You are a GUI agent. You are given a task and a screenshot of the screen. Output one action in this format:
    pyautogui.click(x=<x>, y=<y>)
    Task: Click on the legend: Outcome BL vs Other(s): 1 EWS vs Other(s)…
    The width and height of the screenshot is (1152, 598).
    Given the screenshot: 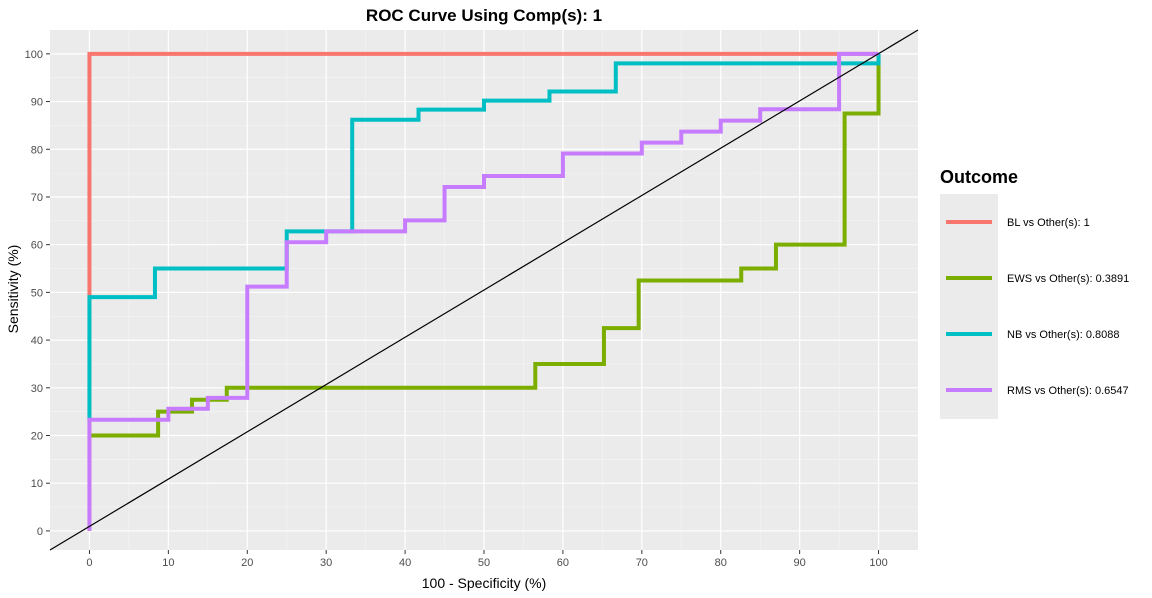 What is the action you would take?
    pyautogui.click(x=1034, y=293)
    